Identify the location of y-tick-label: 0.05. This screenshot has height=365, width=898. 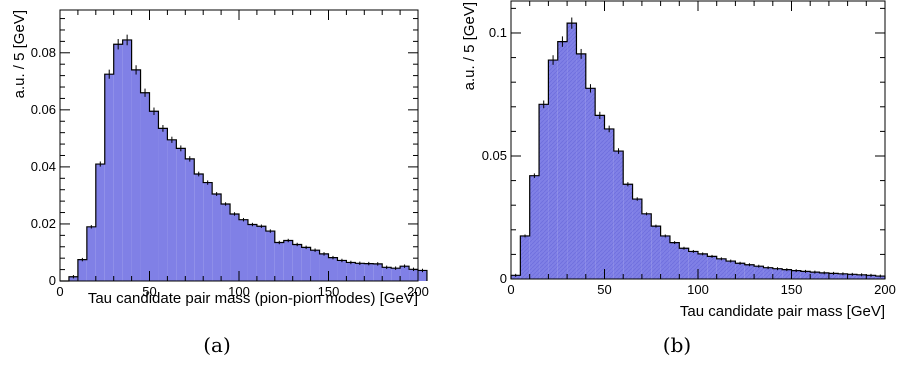
(494, 155).